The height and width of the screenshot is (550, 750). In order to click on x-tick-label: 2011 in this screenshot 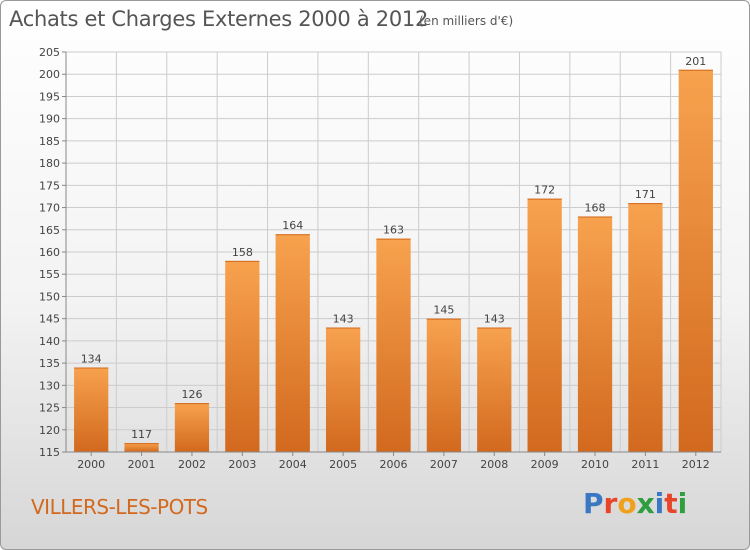, I will do `click(645, 464)`.